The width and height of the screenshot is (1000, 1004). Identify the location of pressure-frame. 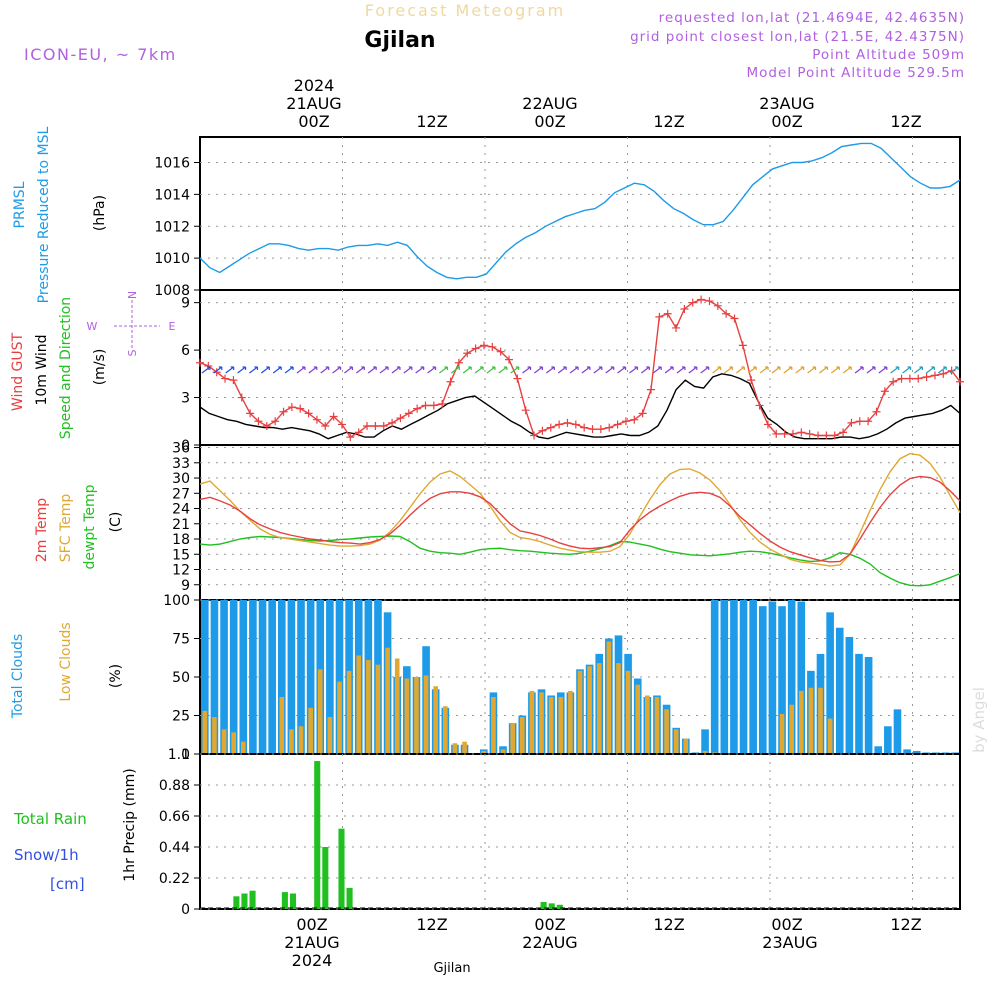
(580, 213).